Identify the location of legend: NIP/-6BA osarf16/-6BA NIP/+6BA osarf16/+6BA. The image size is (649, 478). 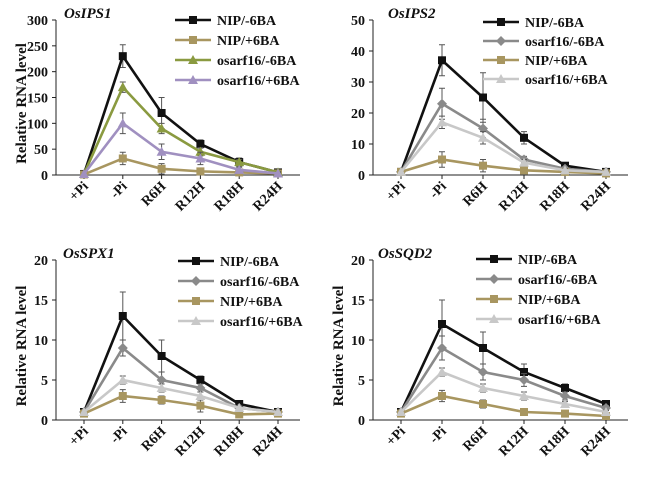
(241, 292).